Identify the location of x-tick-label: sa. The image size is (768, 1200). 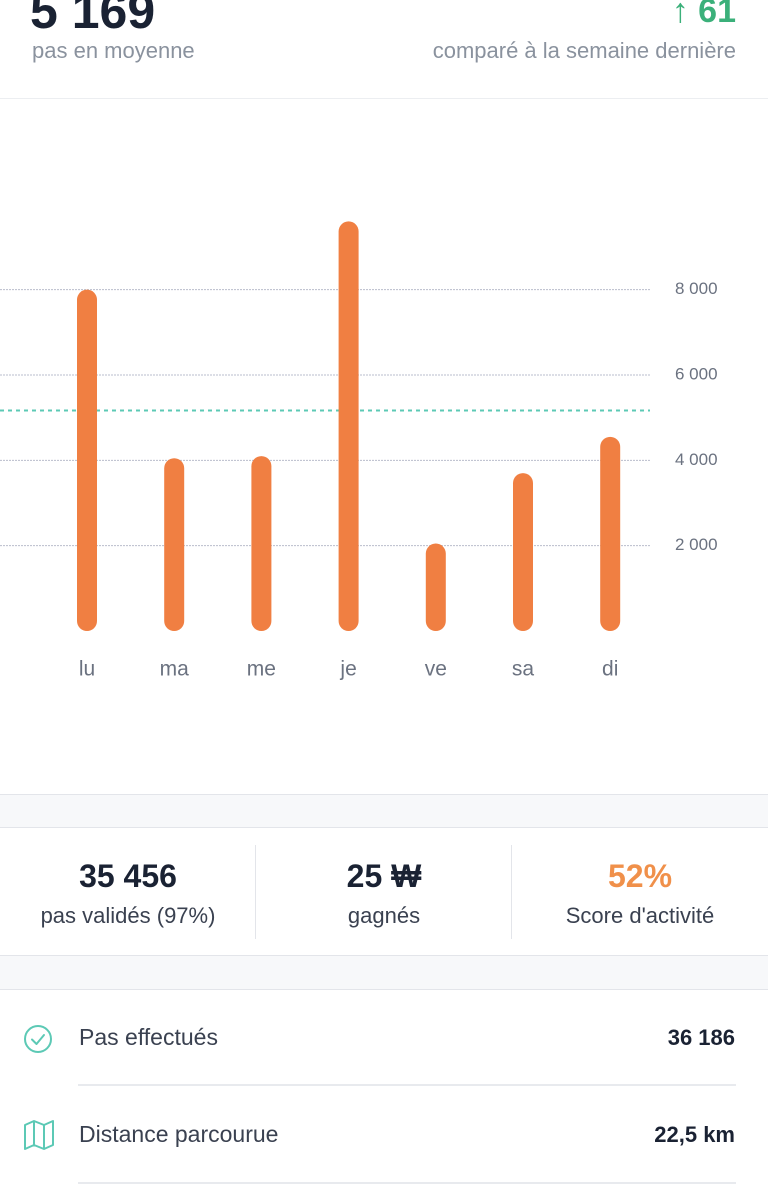
(523, 669).